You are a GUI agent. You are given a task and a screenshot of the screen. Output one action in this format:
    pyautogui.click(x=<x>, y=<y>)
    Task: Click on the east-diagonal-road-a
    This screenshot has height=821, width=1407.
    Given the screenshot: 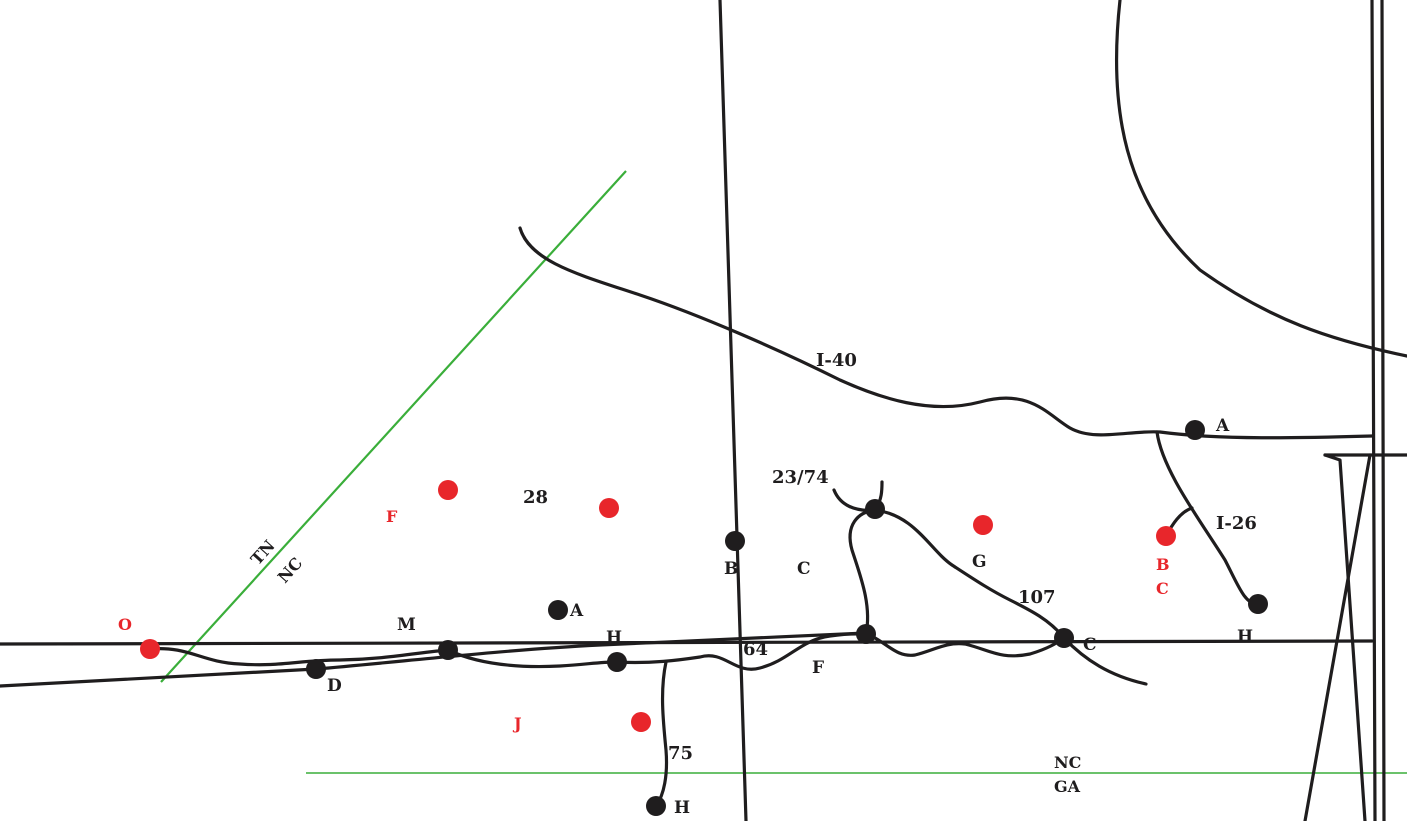 What is the action you would take?
    pyautogui.click(x=1337, y=637)
    